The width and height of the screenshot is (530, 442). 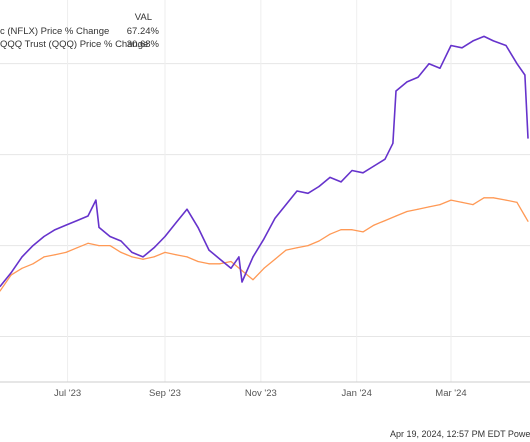 I want to click on x-axis: Jul '23 Sep '23 Nov '23 Jan '24 Mar '24, so click(x=265, y=390).